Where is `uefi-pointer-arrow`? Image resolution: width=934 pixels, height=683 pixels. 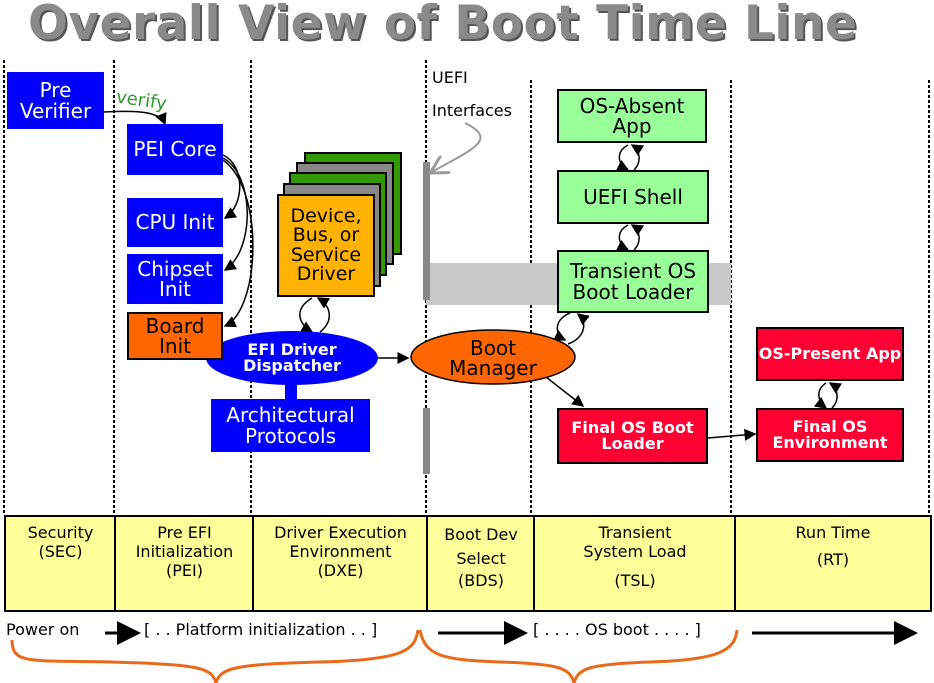 uefi-pointer-arrow is located at coordinates (457, 147).